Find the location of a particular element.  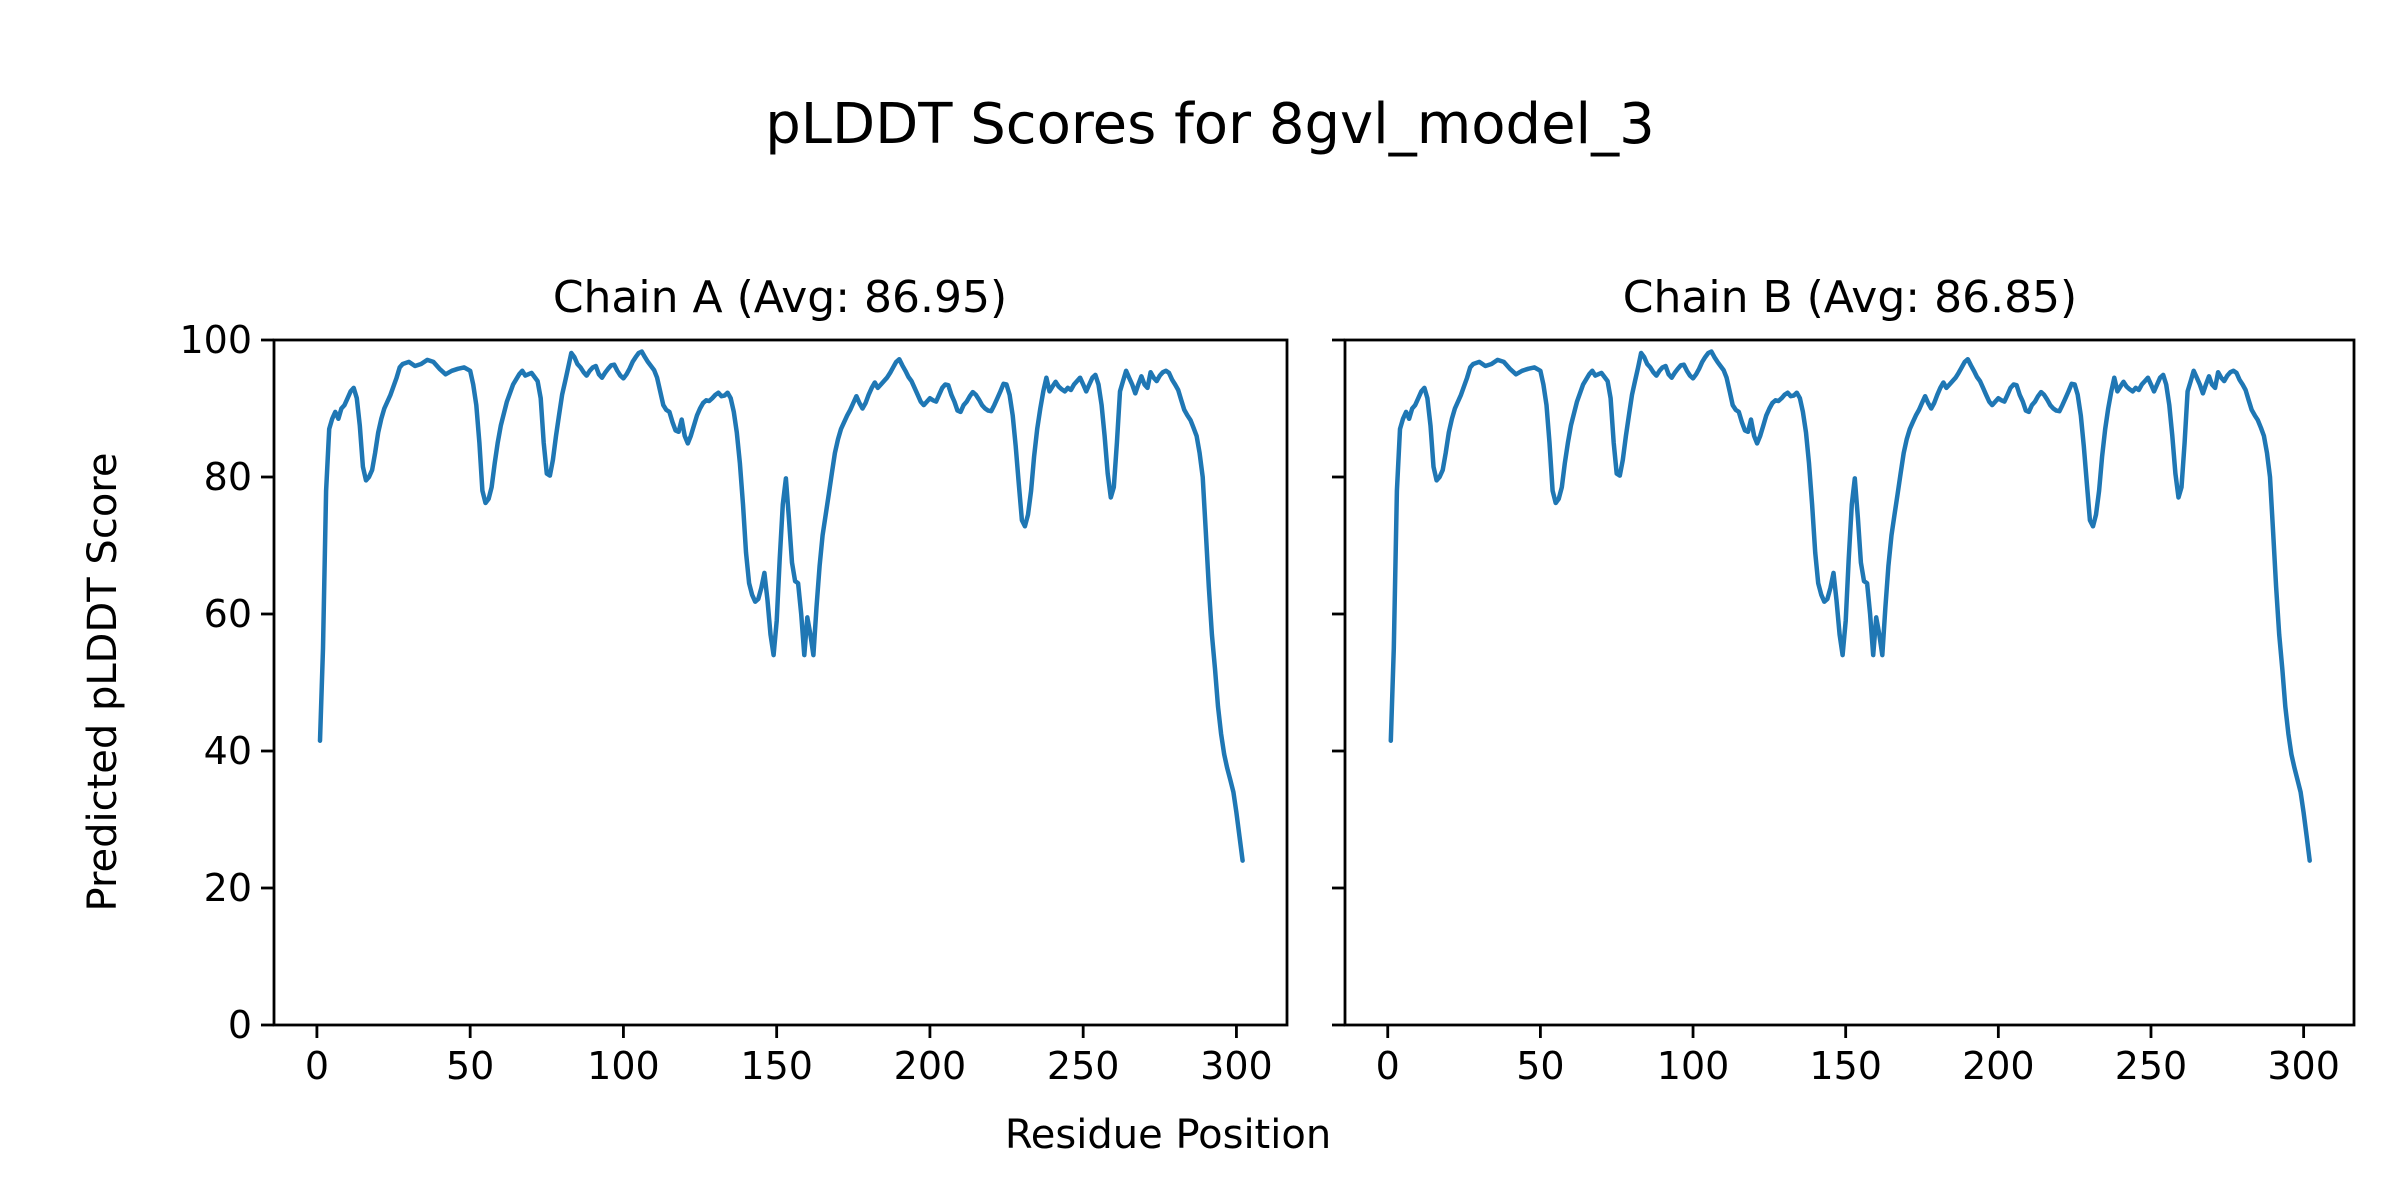

x-tick-label-chain-b: 0 is located at coordinates (1388, 1066).